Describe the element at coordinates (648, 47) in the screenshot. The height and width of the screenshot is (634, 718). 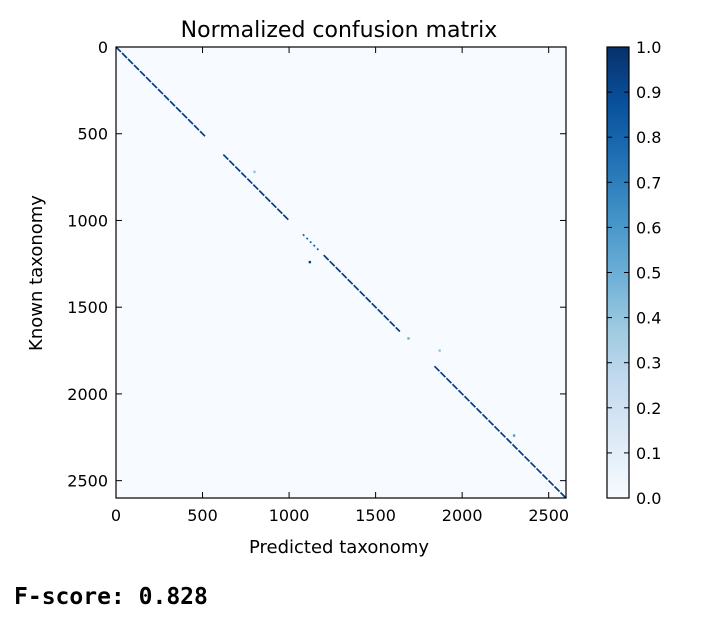
I see `colorbar-tick-label: 1.0` at that location.